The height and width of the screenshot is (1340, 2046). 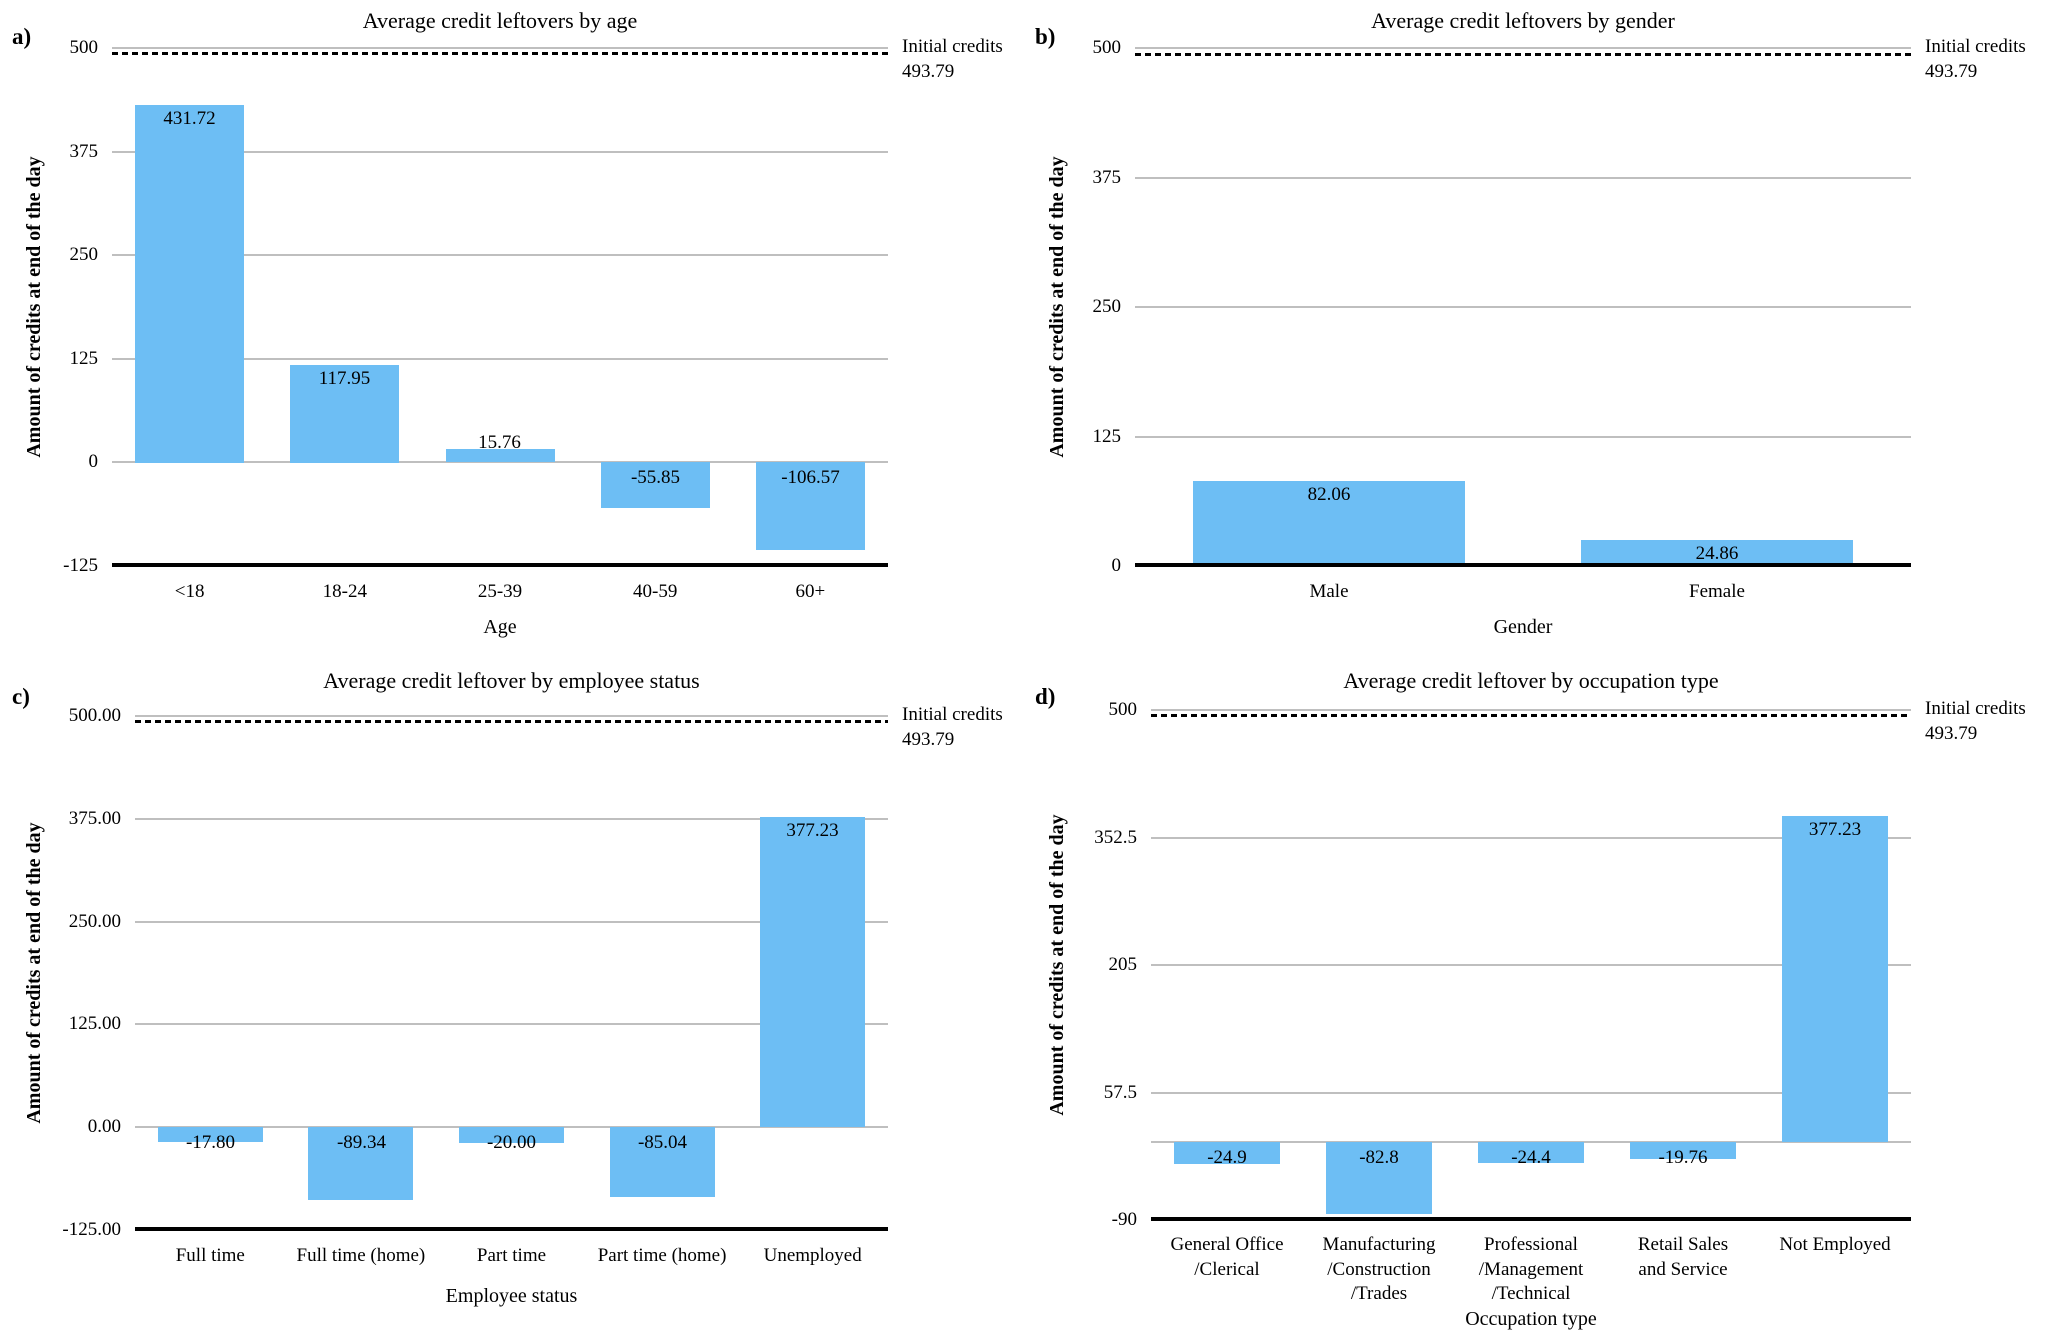 I want to click on x-tick-label: 25-39, so click(x=500, y=591).